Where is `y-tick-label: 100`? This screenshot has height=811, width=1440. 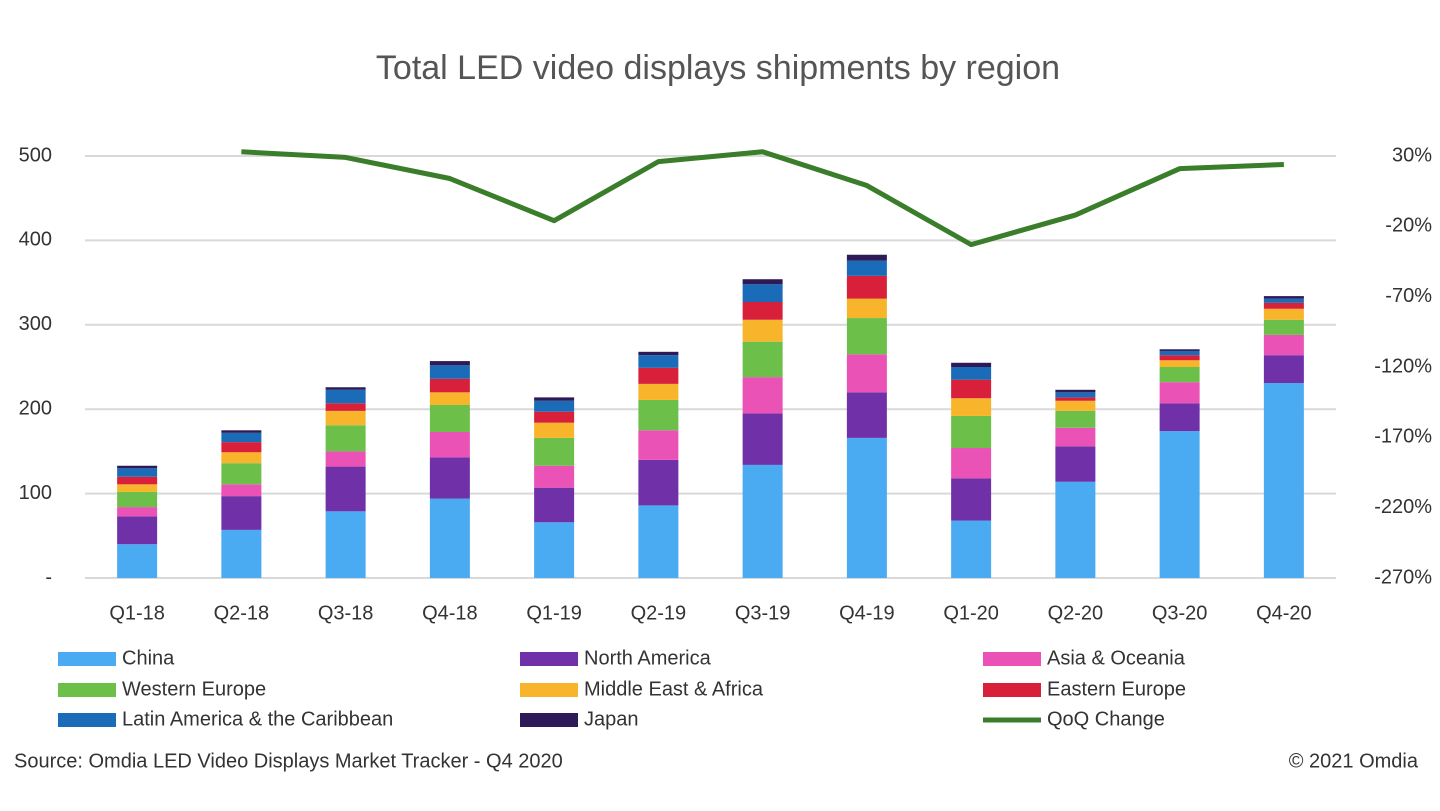 y-tick-label: 100 is located at coordinates (35, 493).